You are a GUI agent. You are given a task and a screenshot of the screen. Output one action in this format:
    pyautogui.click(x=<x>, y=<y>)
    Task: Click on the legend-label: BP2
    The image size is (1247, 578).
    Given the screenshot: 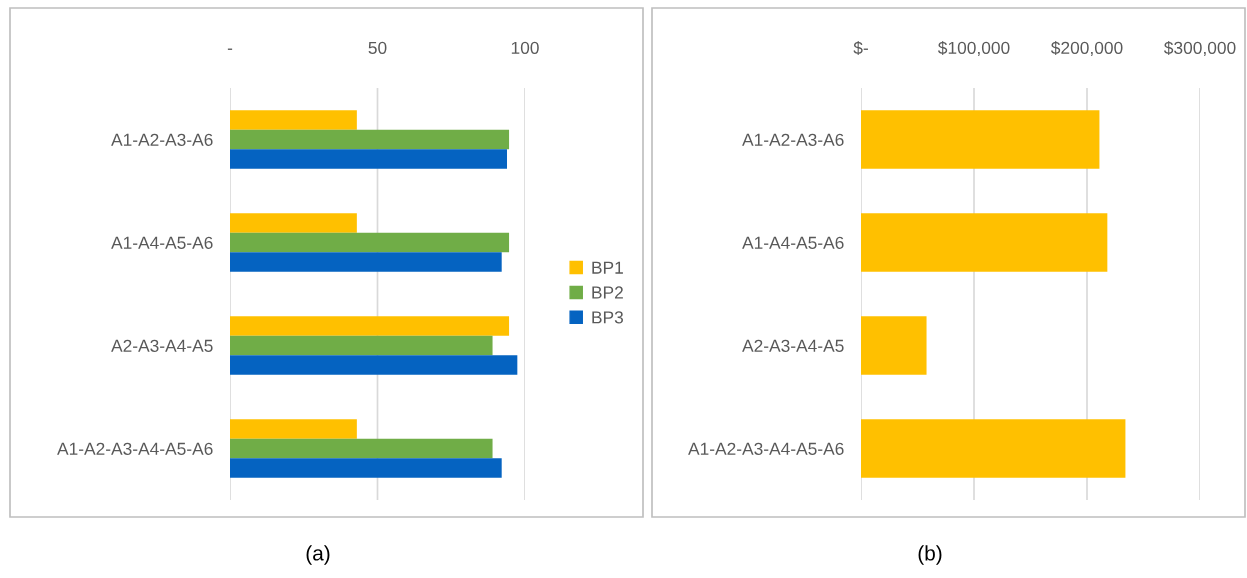 What is the action you would take?
    pyautogui.click(x=607, y=292)
    